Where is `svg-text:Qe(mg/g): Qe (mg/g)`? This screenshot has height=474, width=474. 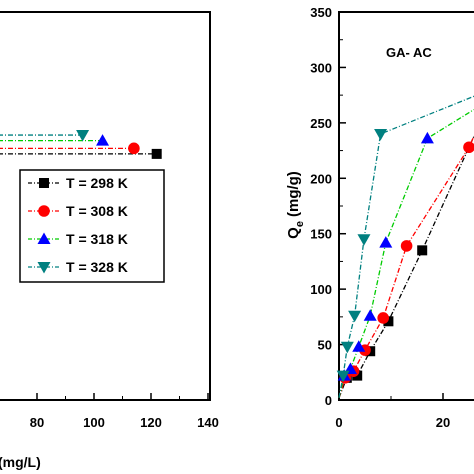
svg-text:Qe(mg/g): Qe (mg/g) is located at coordinates (295, 205).